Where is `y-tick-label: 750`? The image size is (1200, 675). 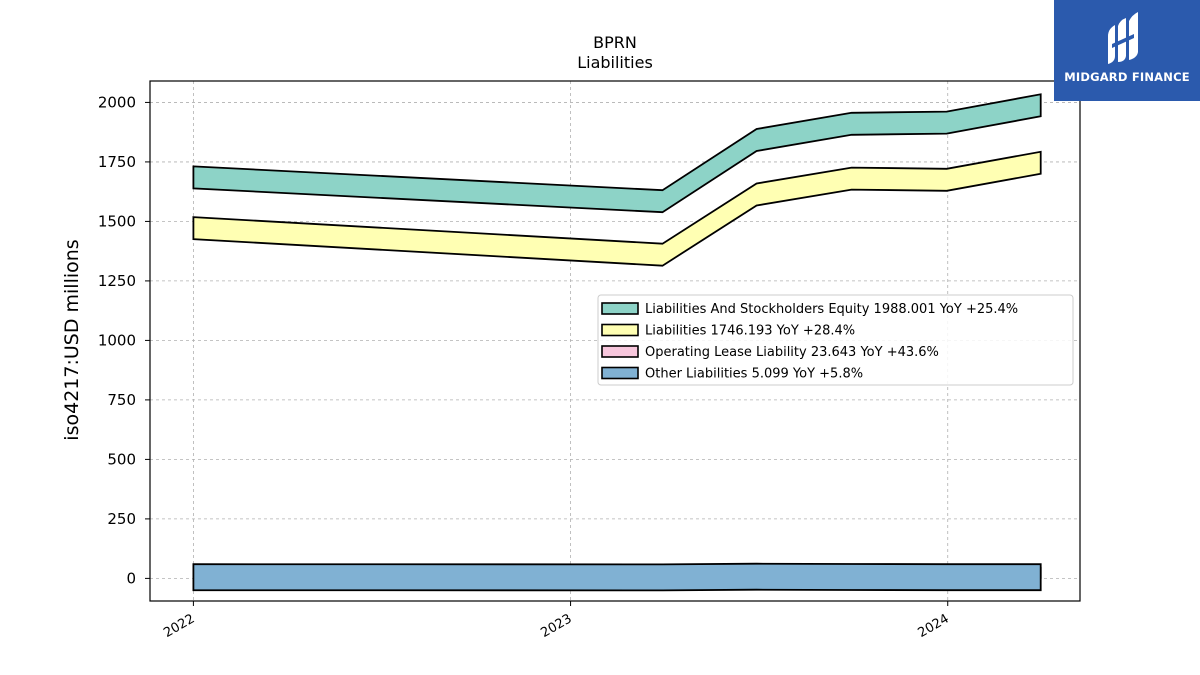 y-tick-label: 750 is located at coordinates (121, 400).